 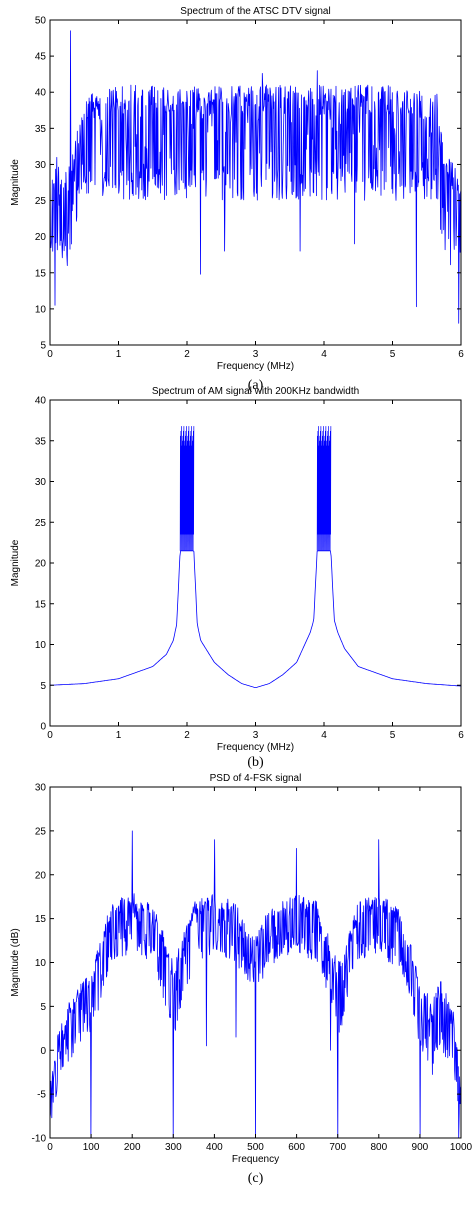 What do you see at coordinates (296, 1147) in the screenshot?
I see `x-tick-label: 600` at bounding box center [296, 1147].